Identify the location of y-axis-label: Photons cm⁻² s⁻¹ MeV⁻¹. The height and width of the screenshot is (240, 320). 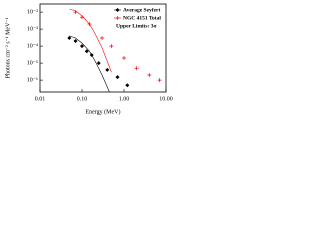
(8, 47).